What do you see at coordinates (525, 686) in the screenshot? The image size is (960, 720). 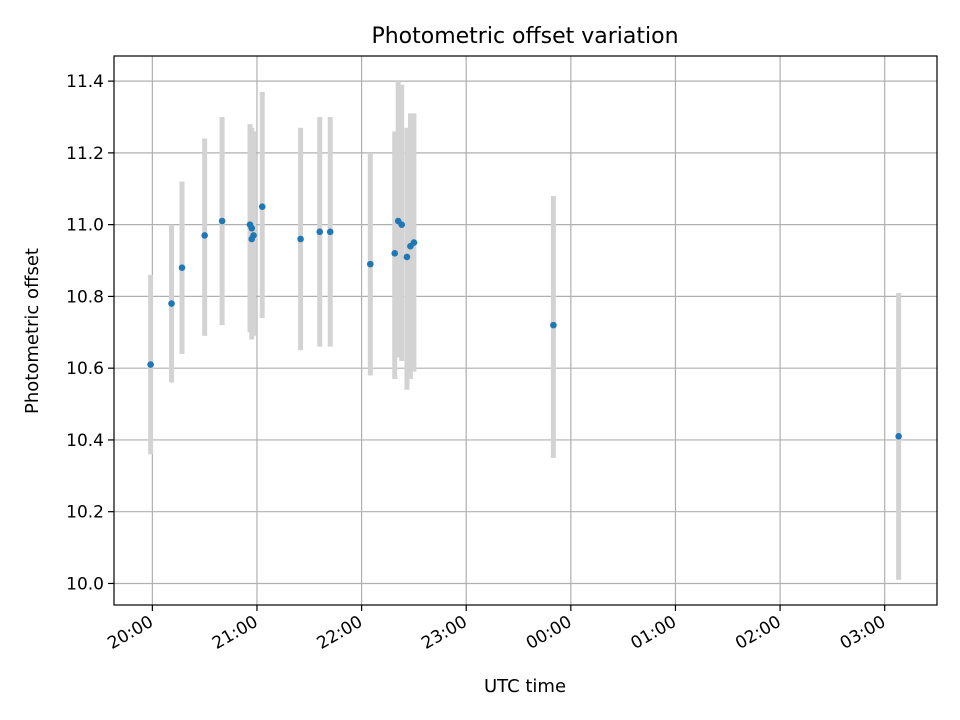 I see `x-axis-label: UTC time` at bounding box center [525, 686].